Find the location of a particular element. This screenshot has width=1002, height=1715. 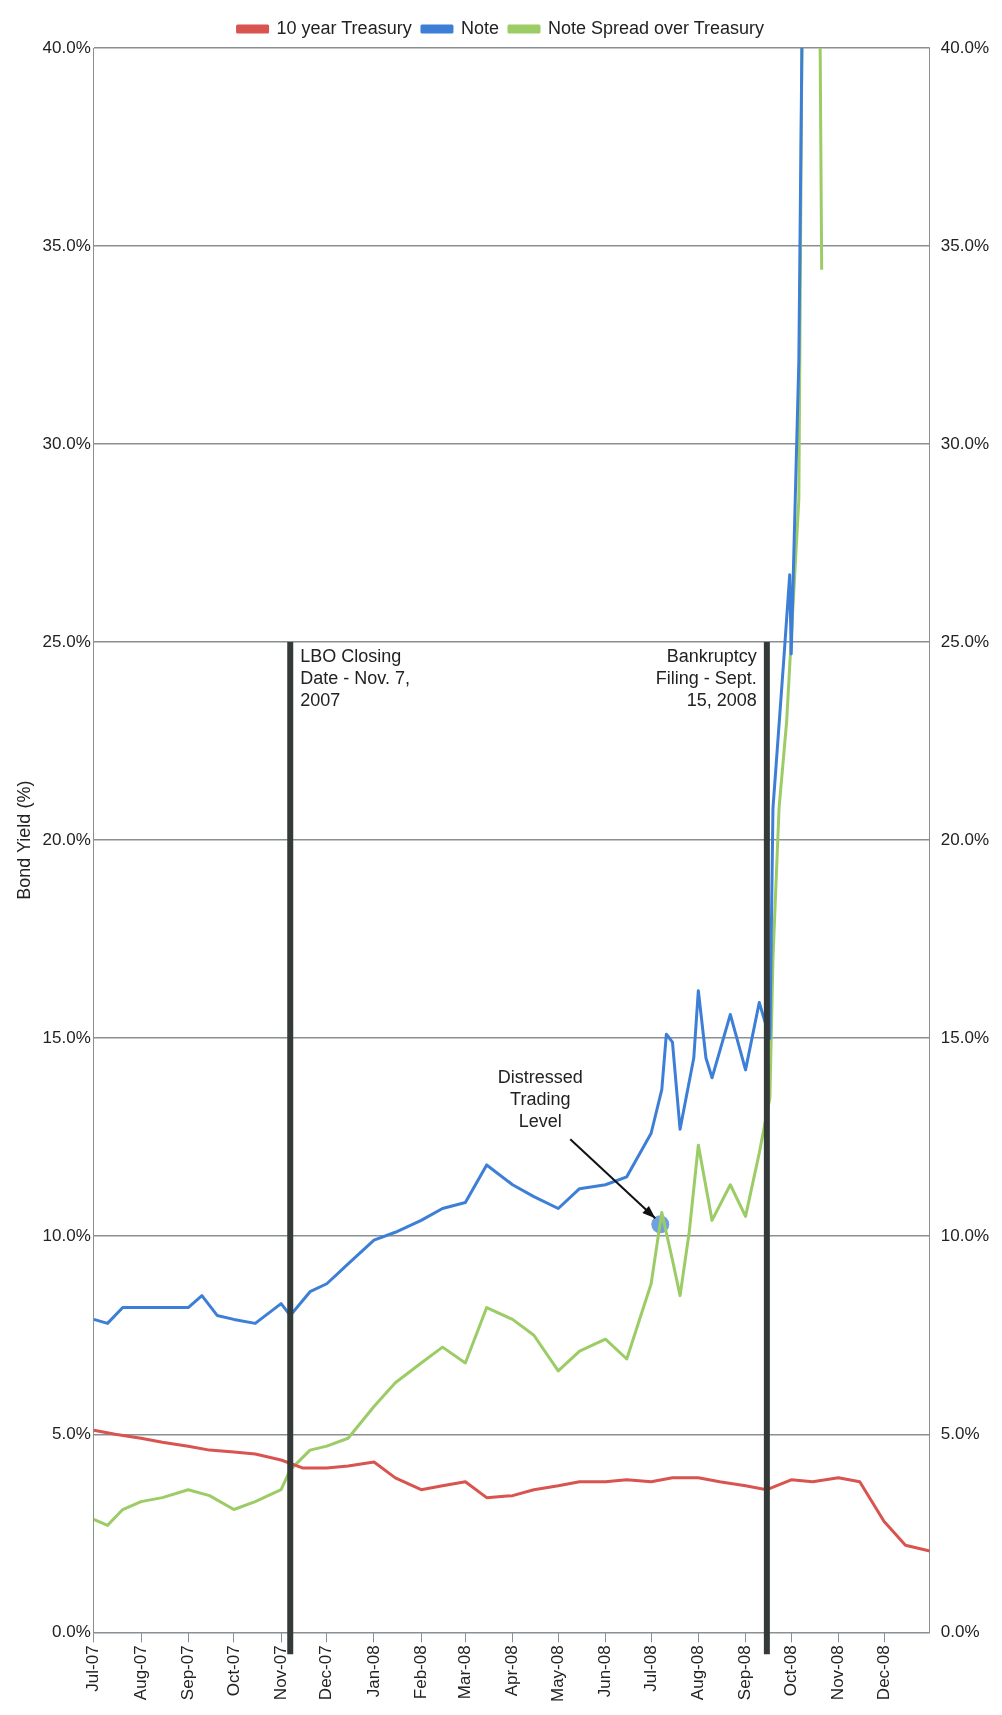

y-tick-label: 5.0% is located at coordinates (71, 1433).